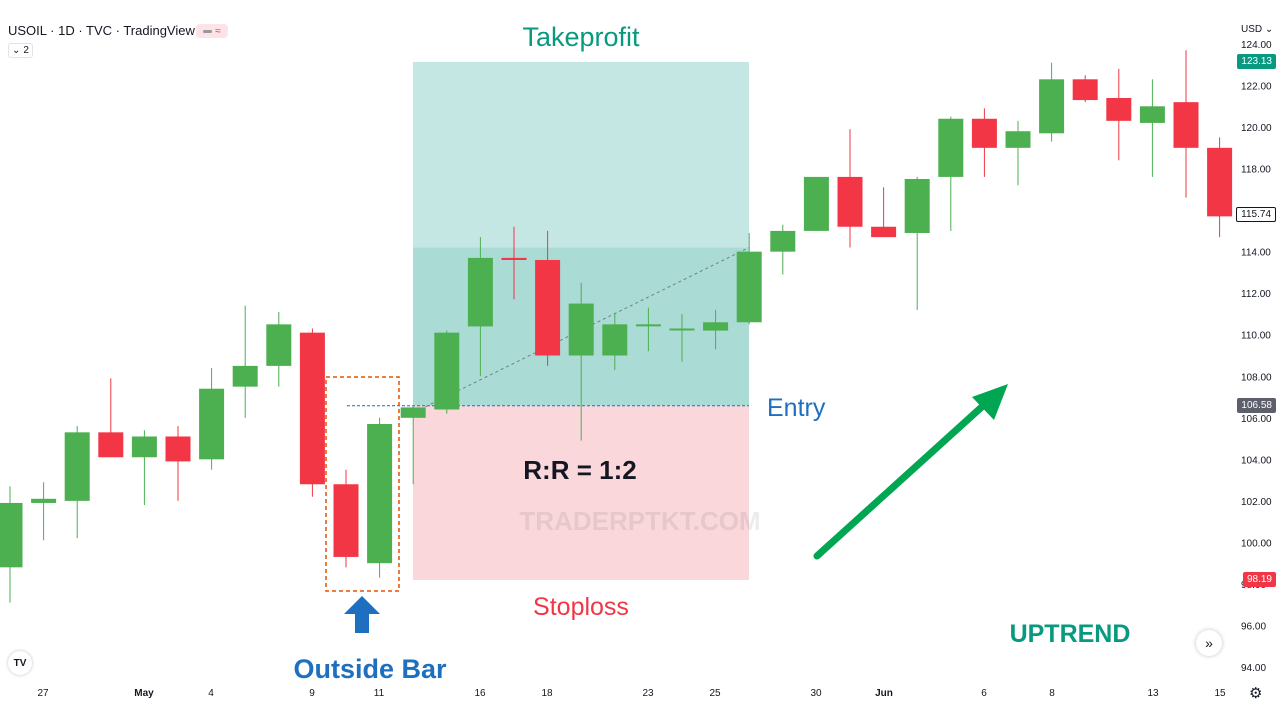  What do you see at coordinates (1256, 253) in the screenshot?
I see `y-tick-label: 114.00` at bounding box center [1256, 253].